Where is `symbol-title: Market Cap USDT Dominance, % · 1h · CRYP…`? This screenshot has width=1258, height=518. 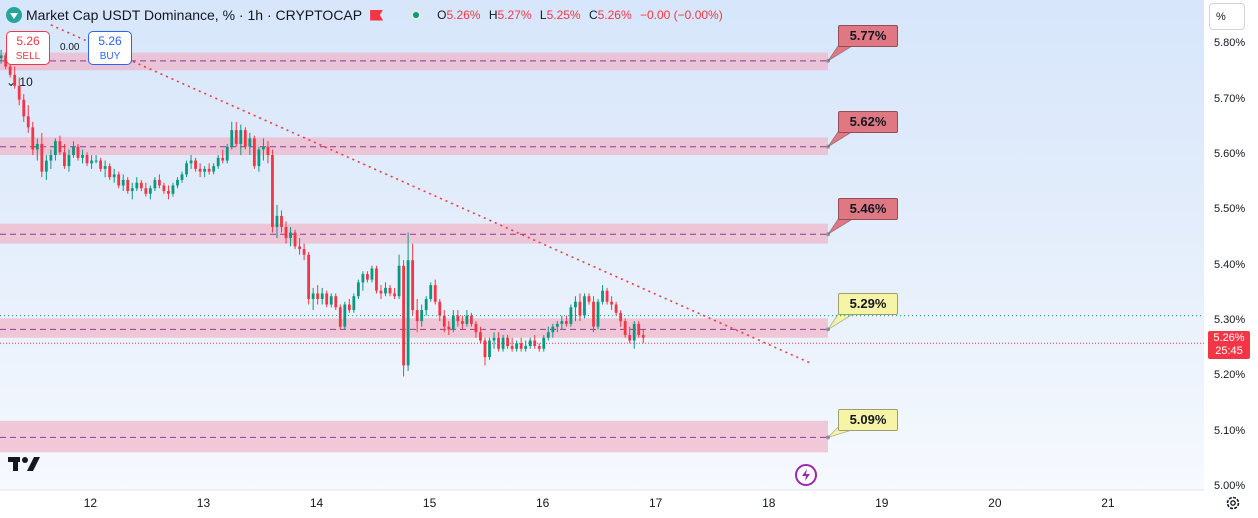 symbol-title: Market Cap USDT Dominance, % · 1h · CRYP… is located at coordinates (194, 15).